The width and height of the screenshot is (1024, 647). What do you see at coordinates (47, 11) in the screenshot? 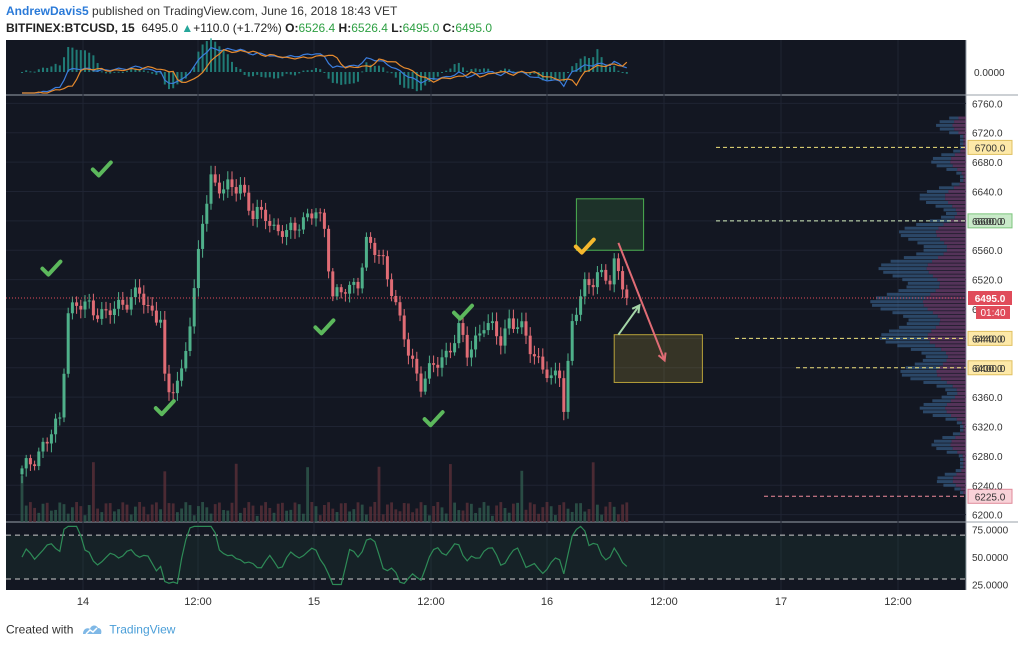
I see `author-name: AndrewDavis5` at bounding box center [47, 11].